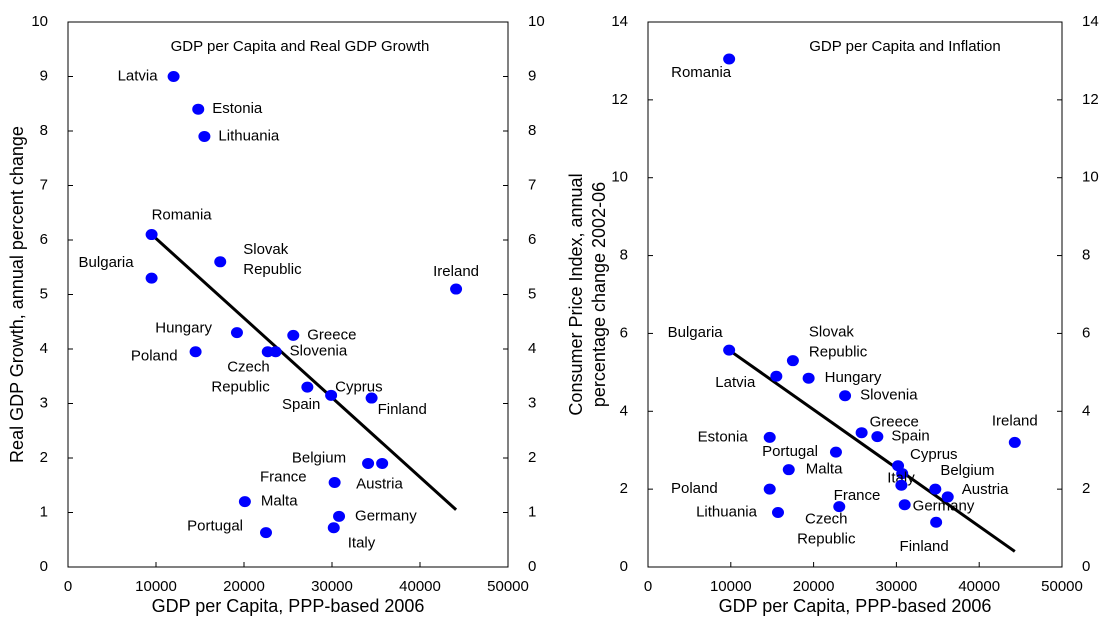 This screenshot has height=623, width=1099. What do you see at coordinates (272, 259) in the screenshot?
I see `point-label: Slovak Republic` at bounding box center [272, 259].